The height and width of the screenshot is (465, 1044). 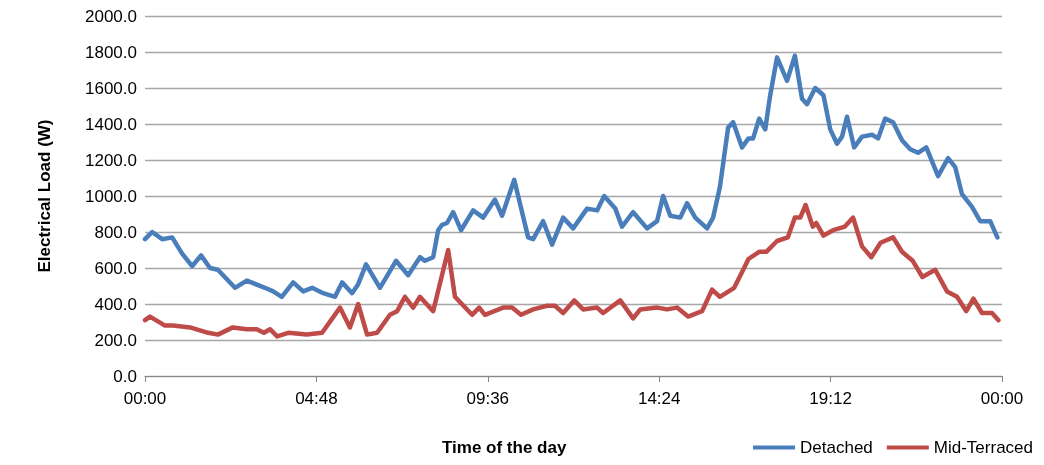 What do you see at coordinates (111, 160) in the screenshot?
I see `y-tick-label: 1200.0` at bounding box center [111, 160].